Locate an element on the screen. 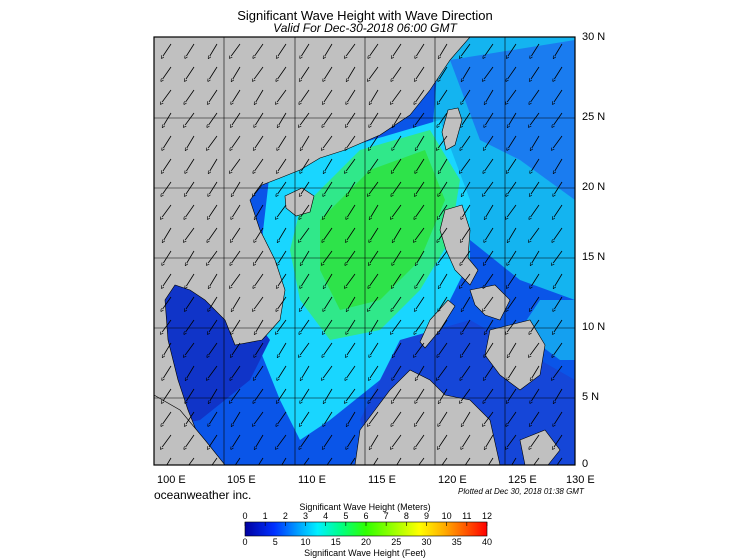 This screenshot has width=755, height=560. meters-tick-label: 4 is located at coordinates (326, 516).